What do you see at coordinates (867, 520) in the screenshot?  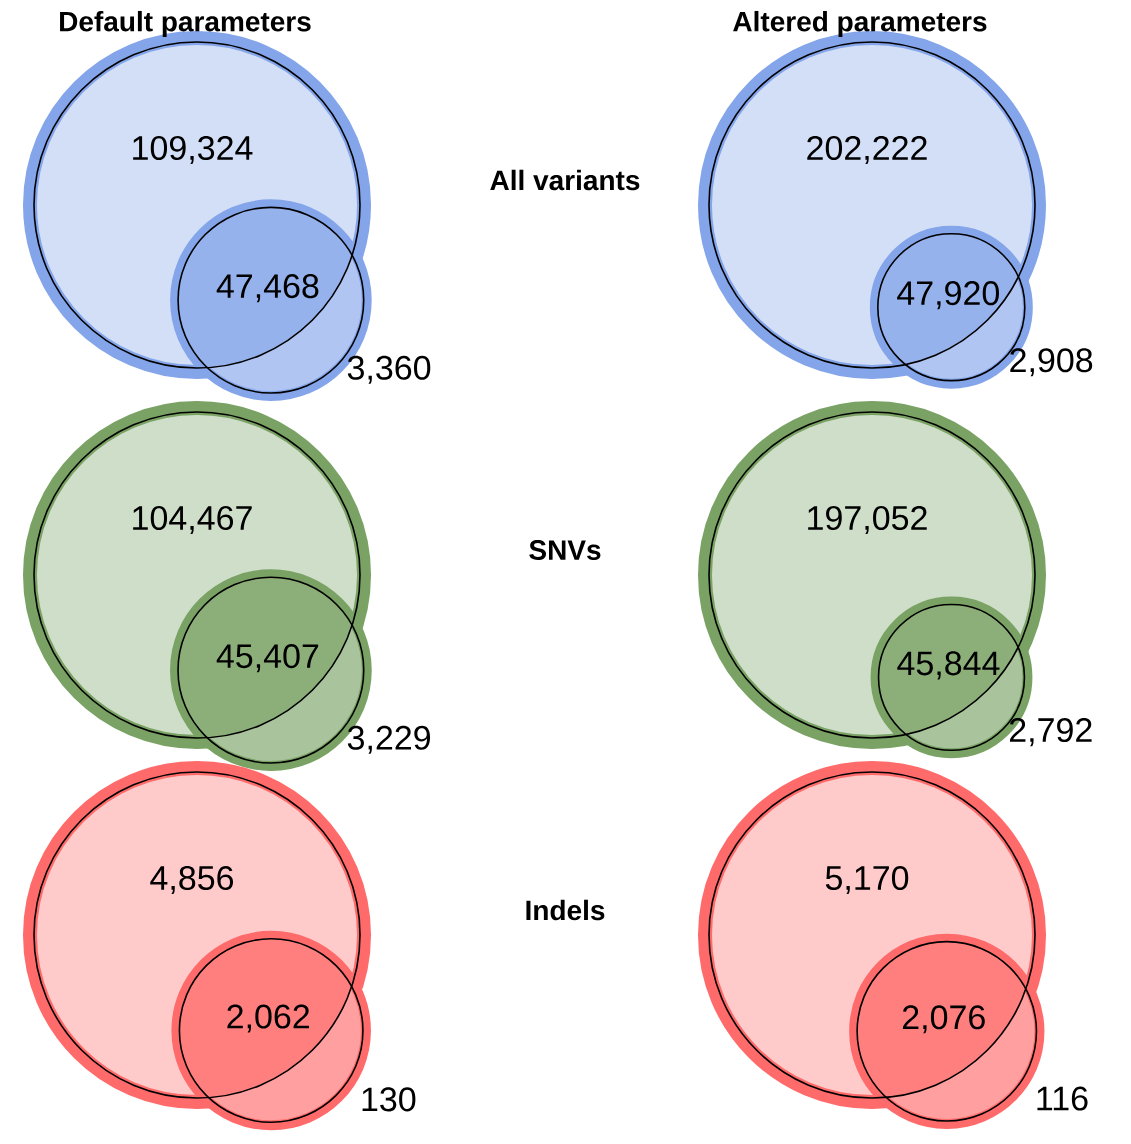 I see `data-label: 197,052` at bounding box center [867, 520].